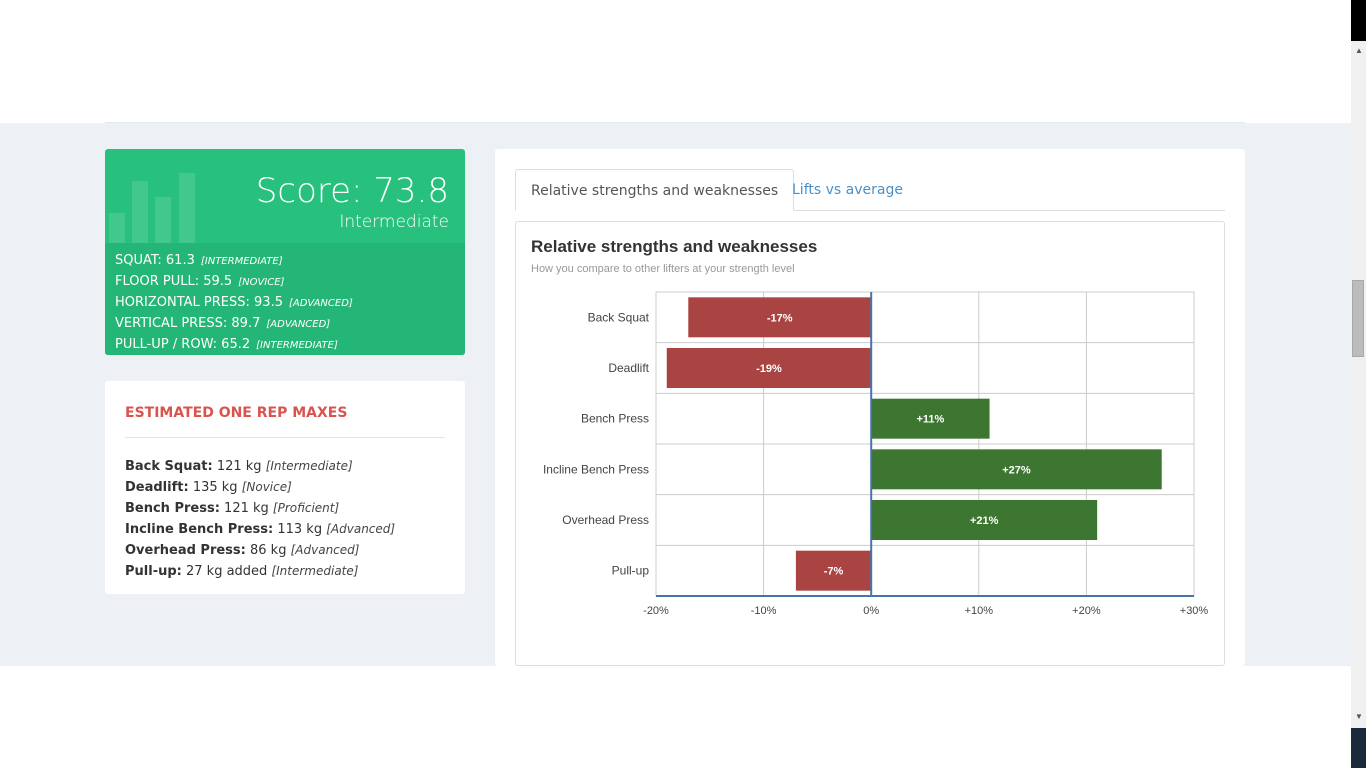 Image resolution: width=1366 pixels, height=768 pixels. I want to click on category-label: Pull-up, so click(631, 571).